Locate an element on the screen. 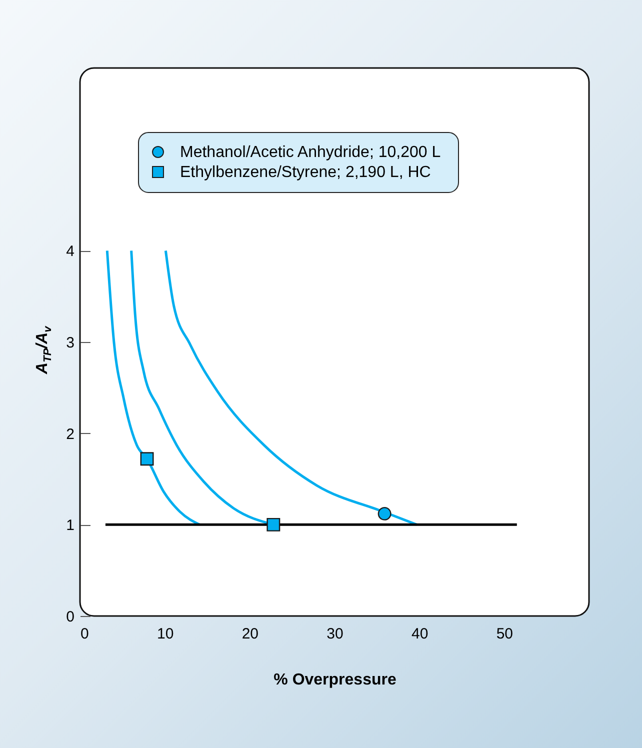 The width and height of the screenshot is (642, 748). legend-label: Ethylbenzene/Styrene; 2,190 L, HC is located at coordinates (305, 172).